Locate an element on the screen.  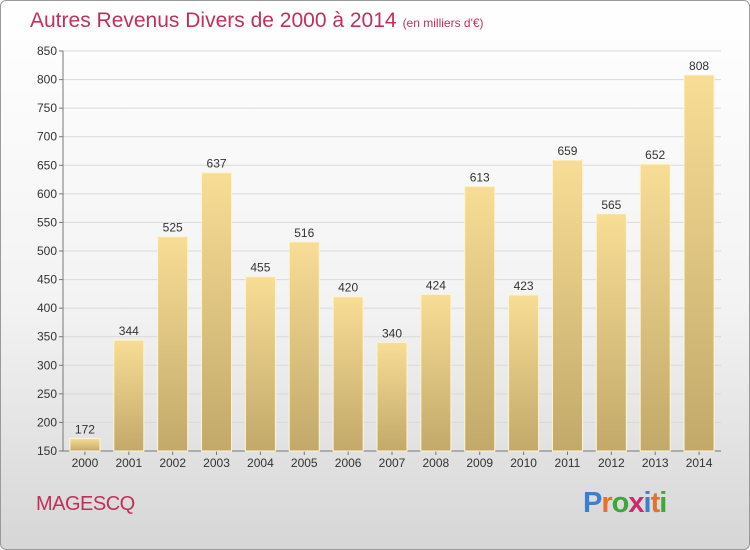
x-tick-label: 2008 is located at coordinates (436, 463).